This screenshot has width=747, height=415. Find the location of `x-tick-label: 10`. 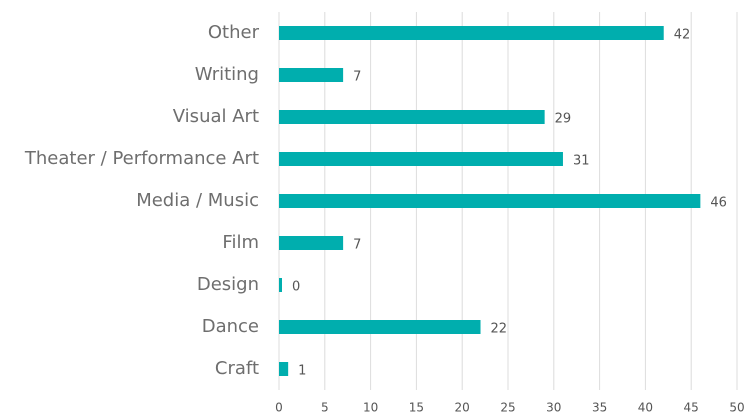

x-tick-label: 10 is located at coordinates (370, 408).